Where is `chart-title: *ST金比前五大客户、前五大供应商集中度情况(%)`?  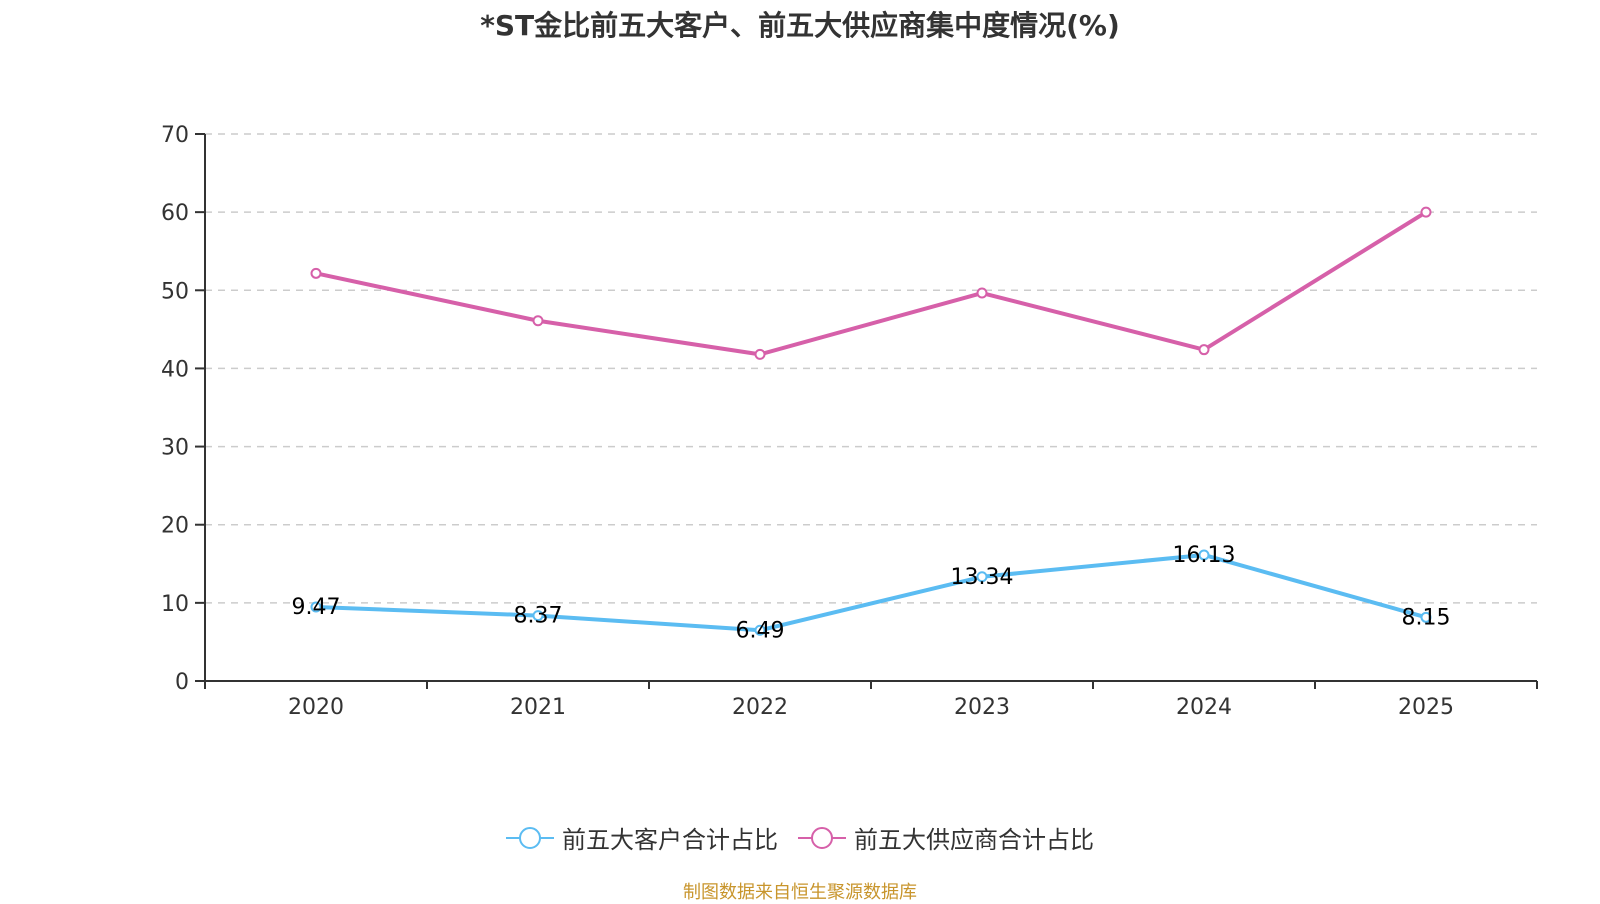
chart-title: *ST金比前五大客户、前五大供应商集中度情况(%) is located at coordinates (800, 25).